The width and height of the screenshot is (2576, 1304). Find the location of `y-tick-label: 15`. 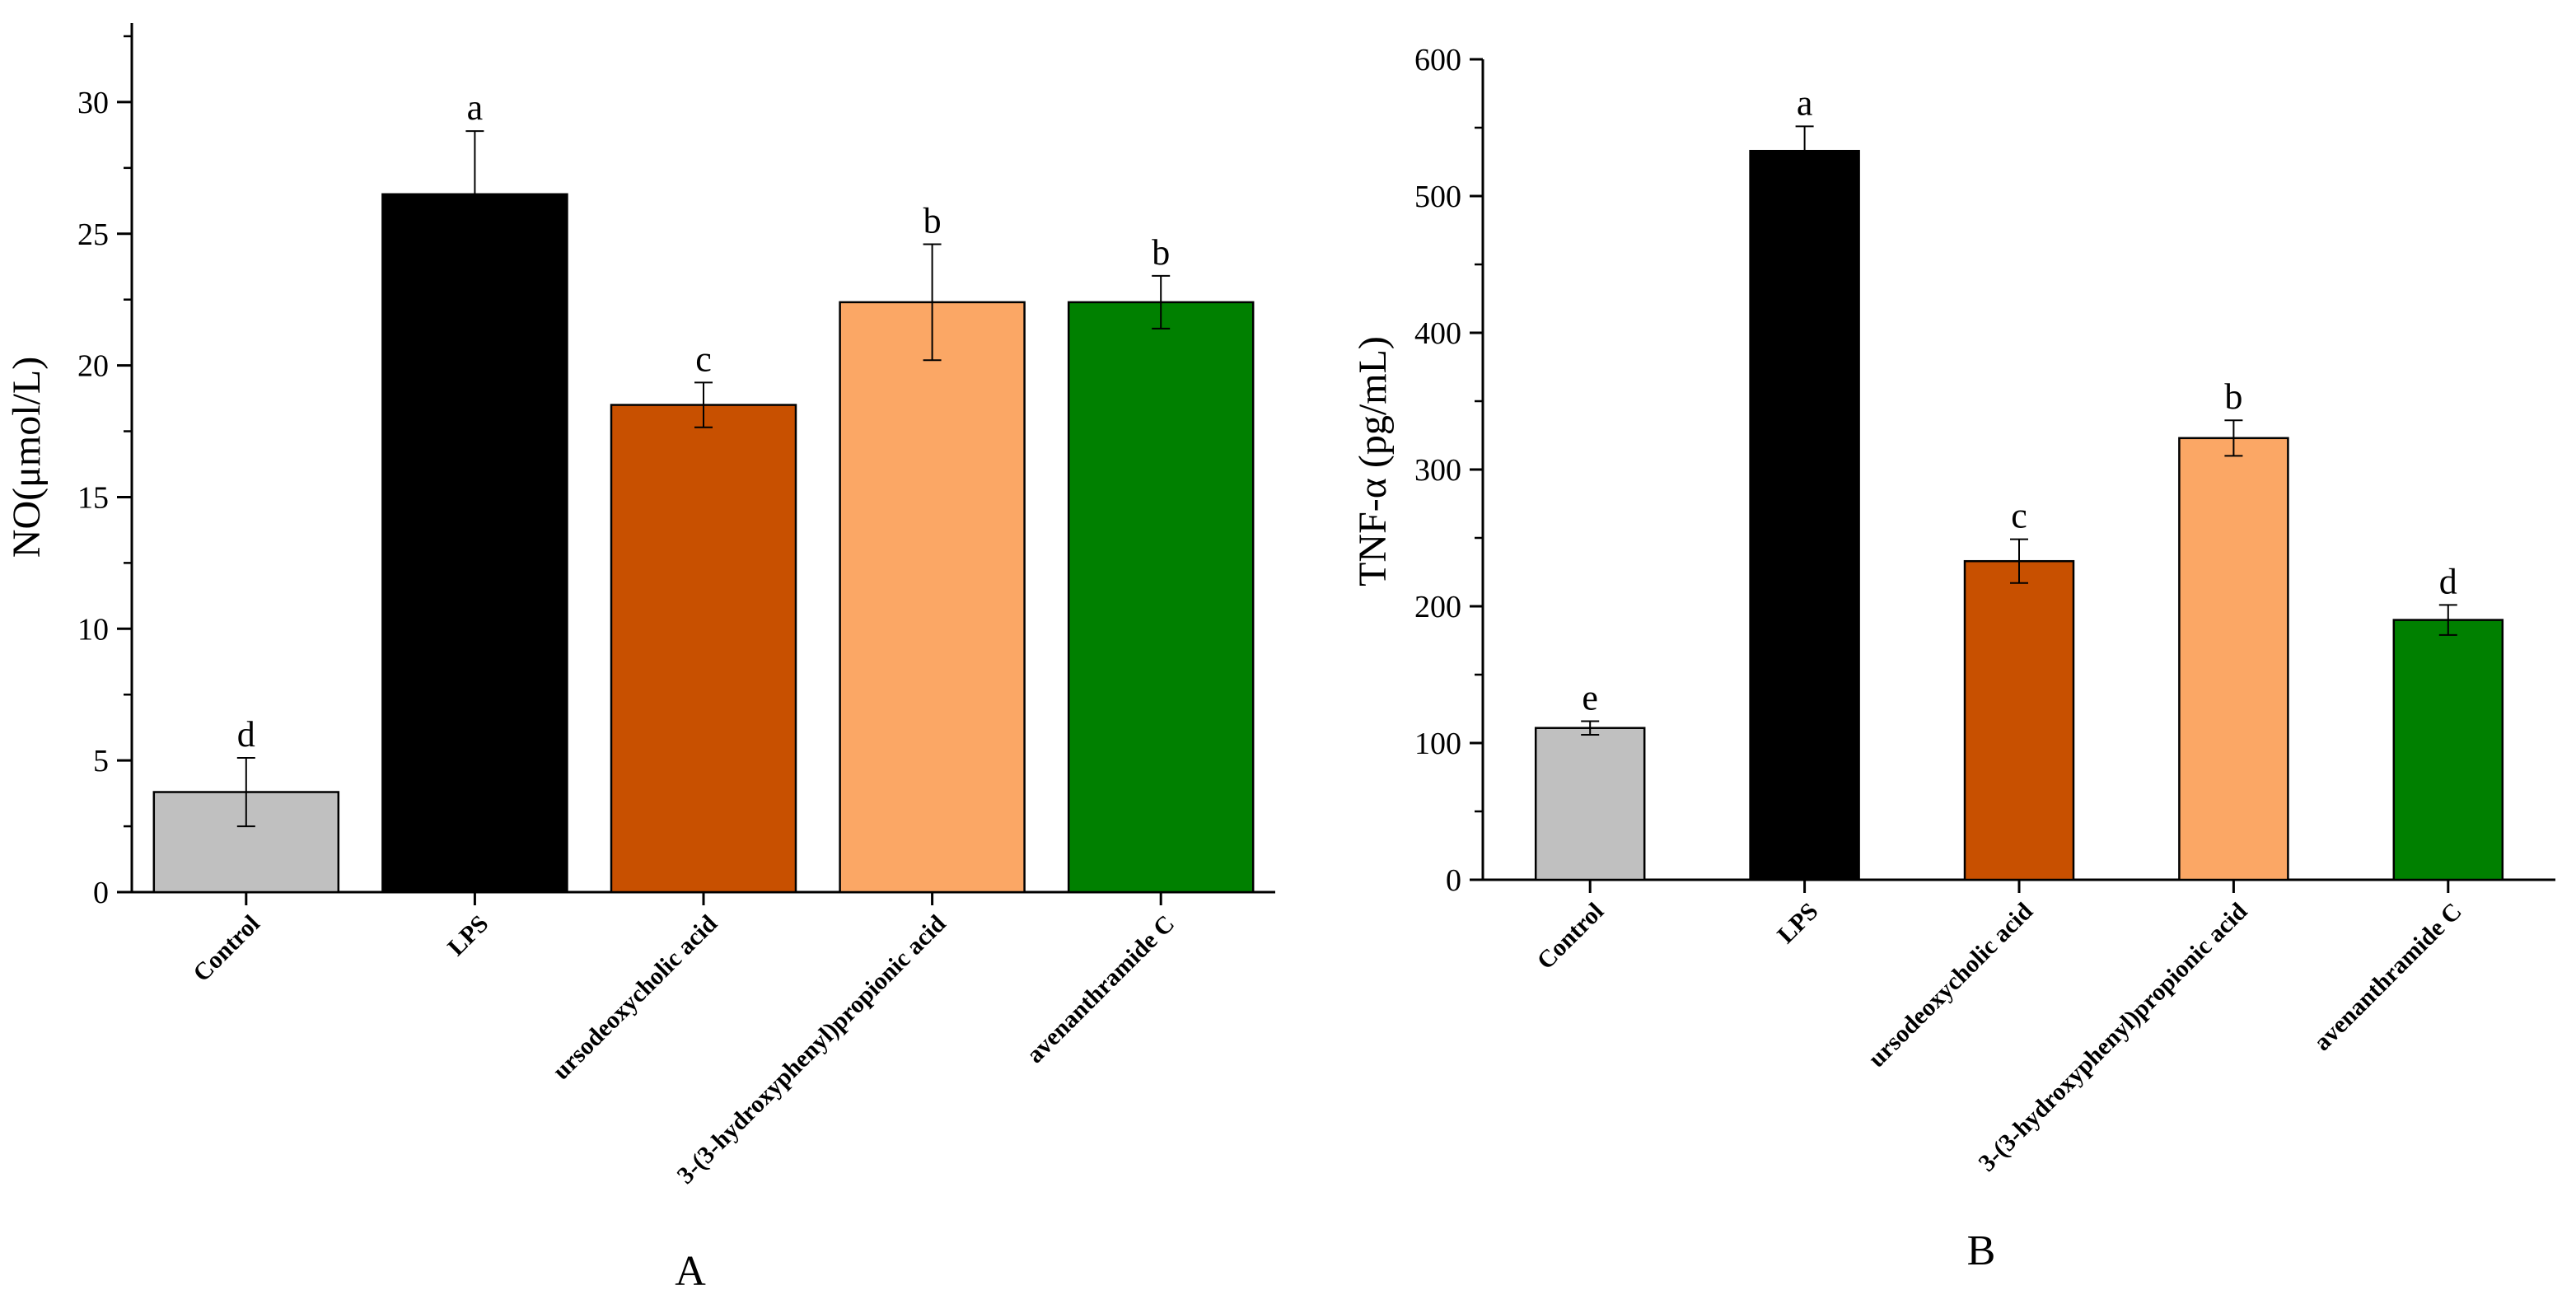

y-tick-label: 15 is located at coordinates (93, 497).